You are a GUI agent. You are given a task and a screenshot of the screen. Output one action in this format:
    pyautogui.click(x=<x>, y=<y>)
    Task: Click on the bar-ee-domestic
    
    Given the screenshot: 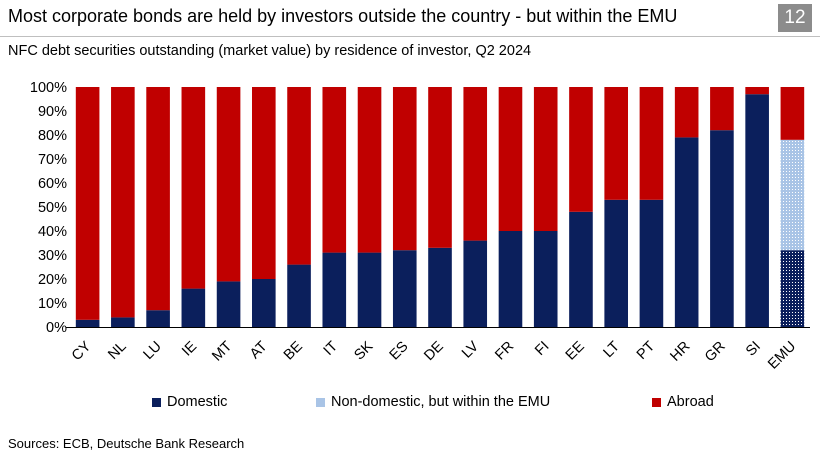 What is the action you would take?
    pyautogui.click(x=581, y=269)
    